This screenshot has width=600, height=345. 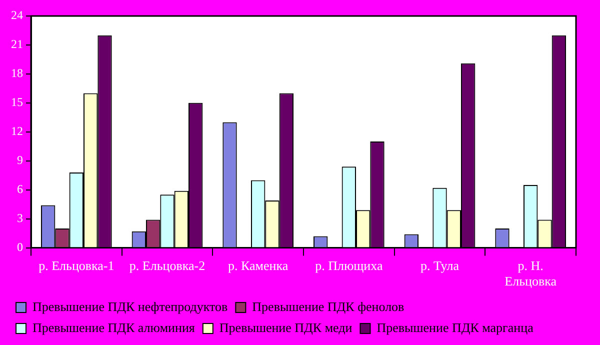 I want to click on x-tick-label: р. Каменка, so click(x=258, y=266).